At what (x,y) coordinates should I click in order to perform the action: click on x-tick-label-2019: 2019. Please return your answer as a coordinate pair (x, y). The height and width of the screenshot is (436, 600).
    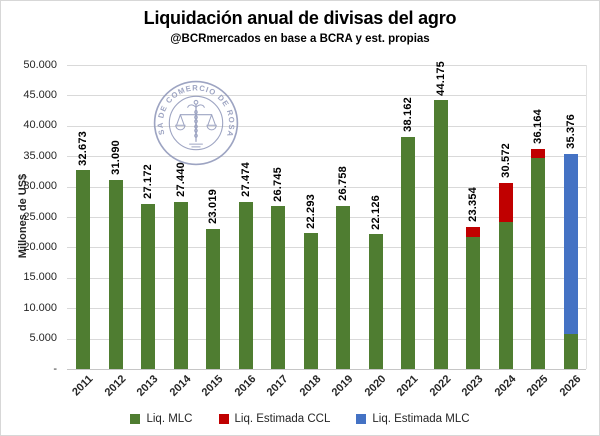
    Looking at the image, I should click on (342, 386).